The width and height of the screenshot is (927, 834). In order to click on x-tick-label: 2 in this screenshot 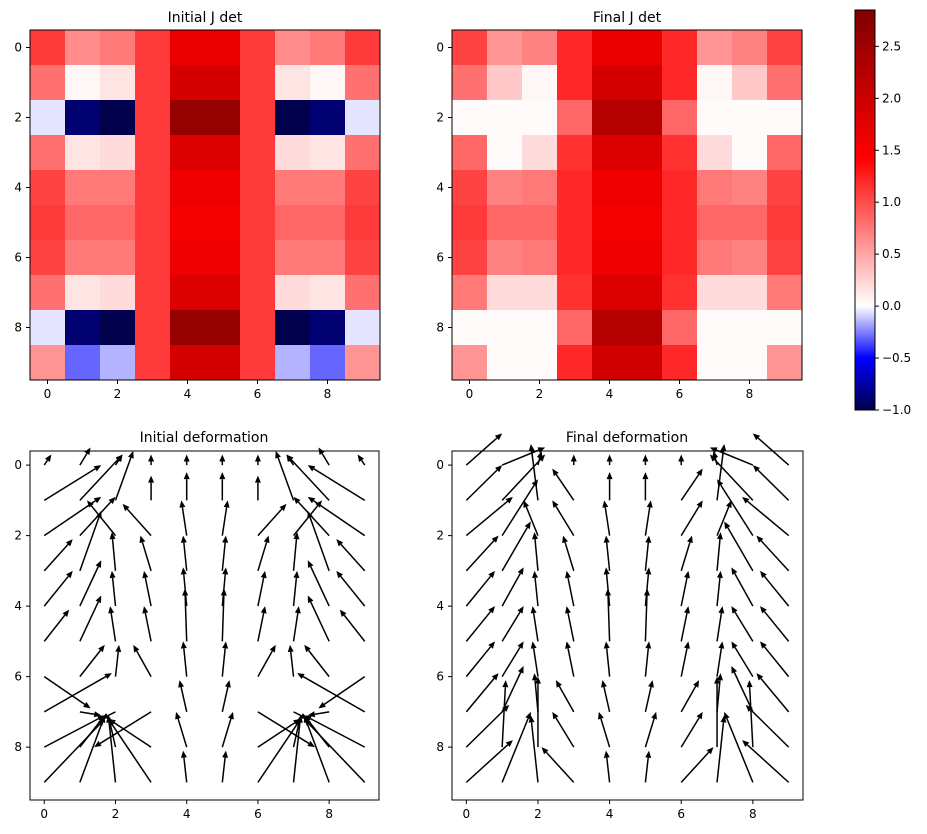, I will do `click(118, 394)`.